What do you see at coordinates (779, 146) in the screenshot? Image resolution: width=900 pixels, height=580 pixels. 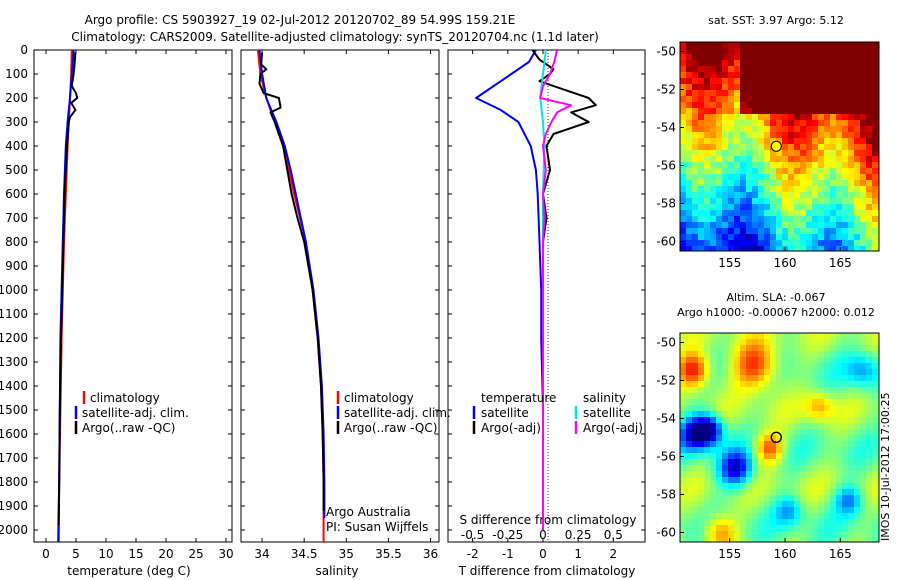 I see `sst-map` at bounding box center [779, 146].